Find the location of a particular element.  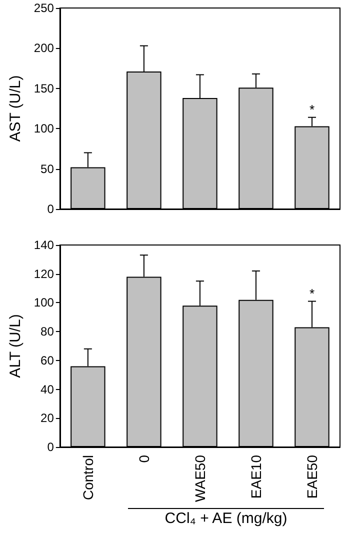

y-tick-label: 120 is located at coordinates (44, 273).